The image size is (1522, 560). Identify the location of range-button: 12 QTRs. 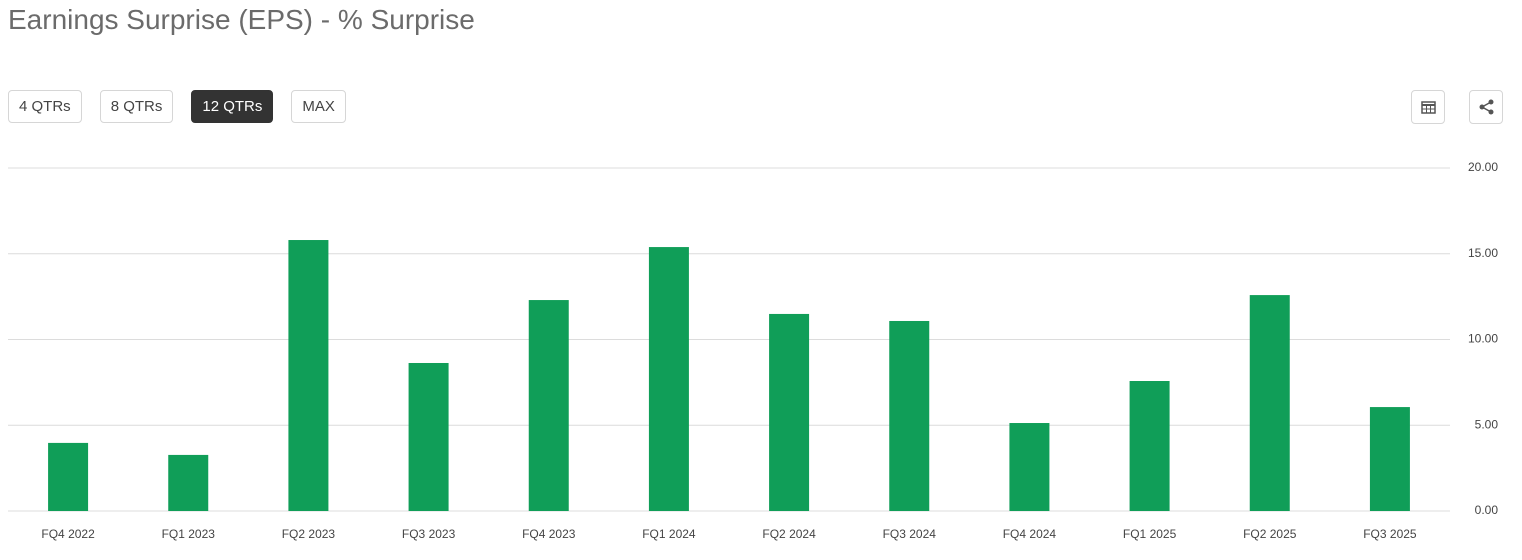
(232, 106).